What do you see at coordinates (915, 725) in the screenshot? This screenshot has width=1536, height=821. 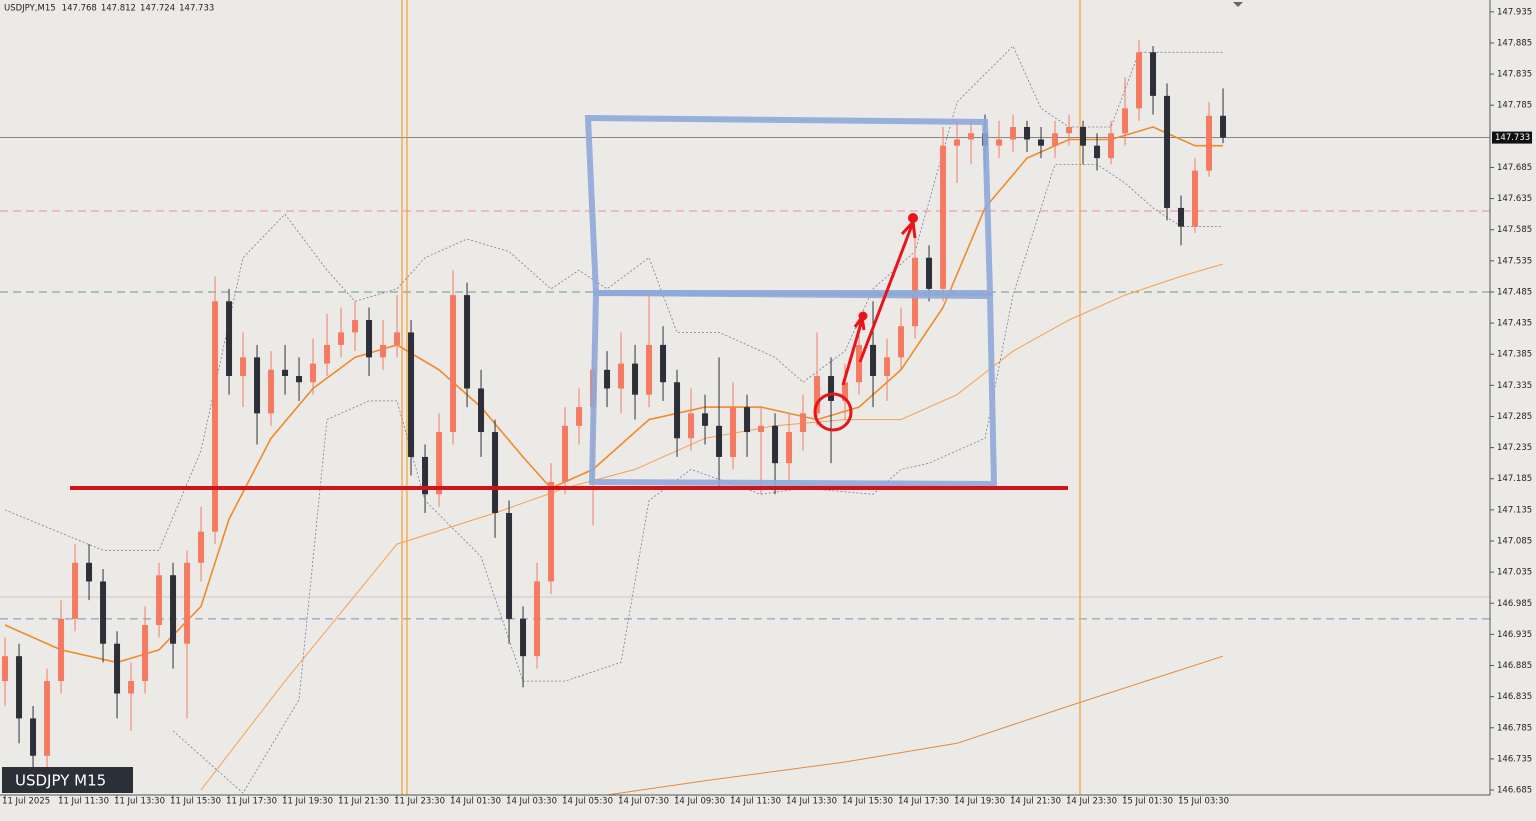 I see `indicator-line` at bounding box center [915, 725].